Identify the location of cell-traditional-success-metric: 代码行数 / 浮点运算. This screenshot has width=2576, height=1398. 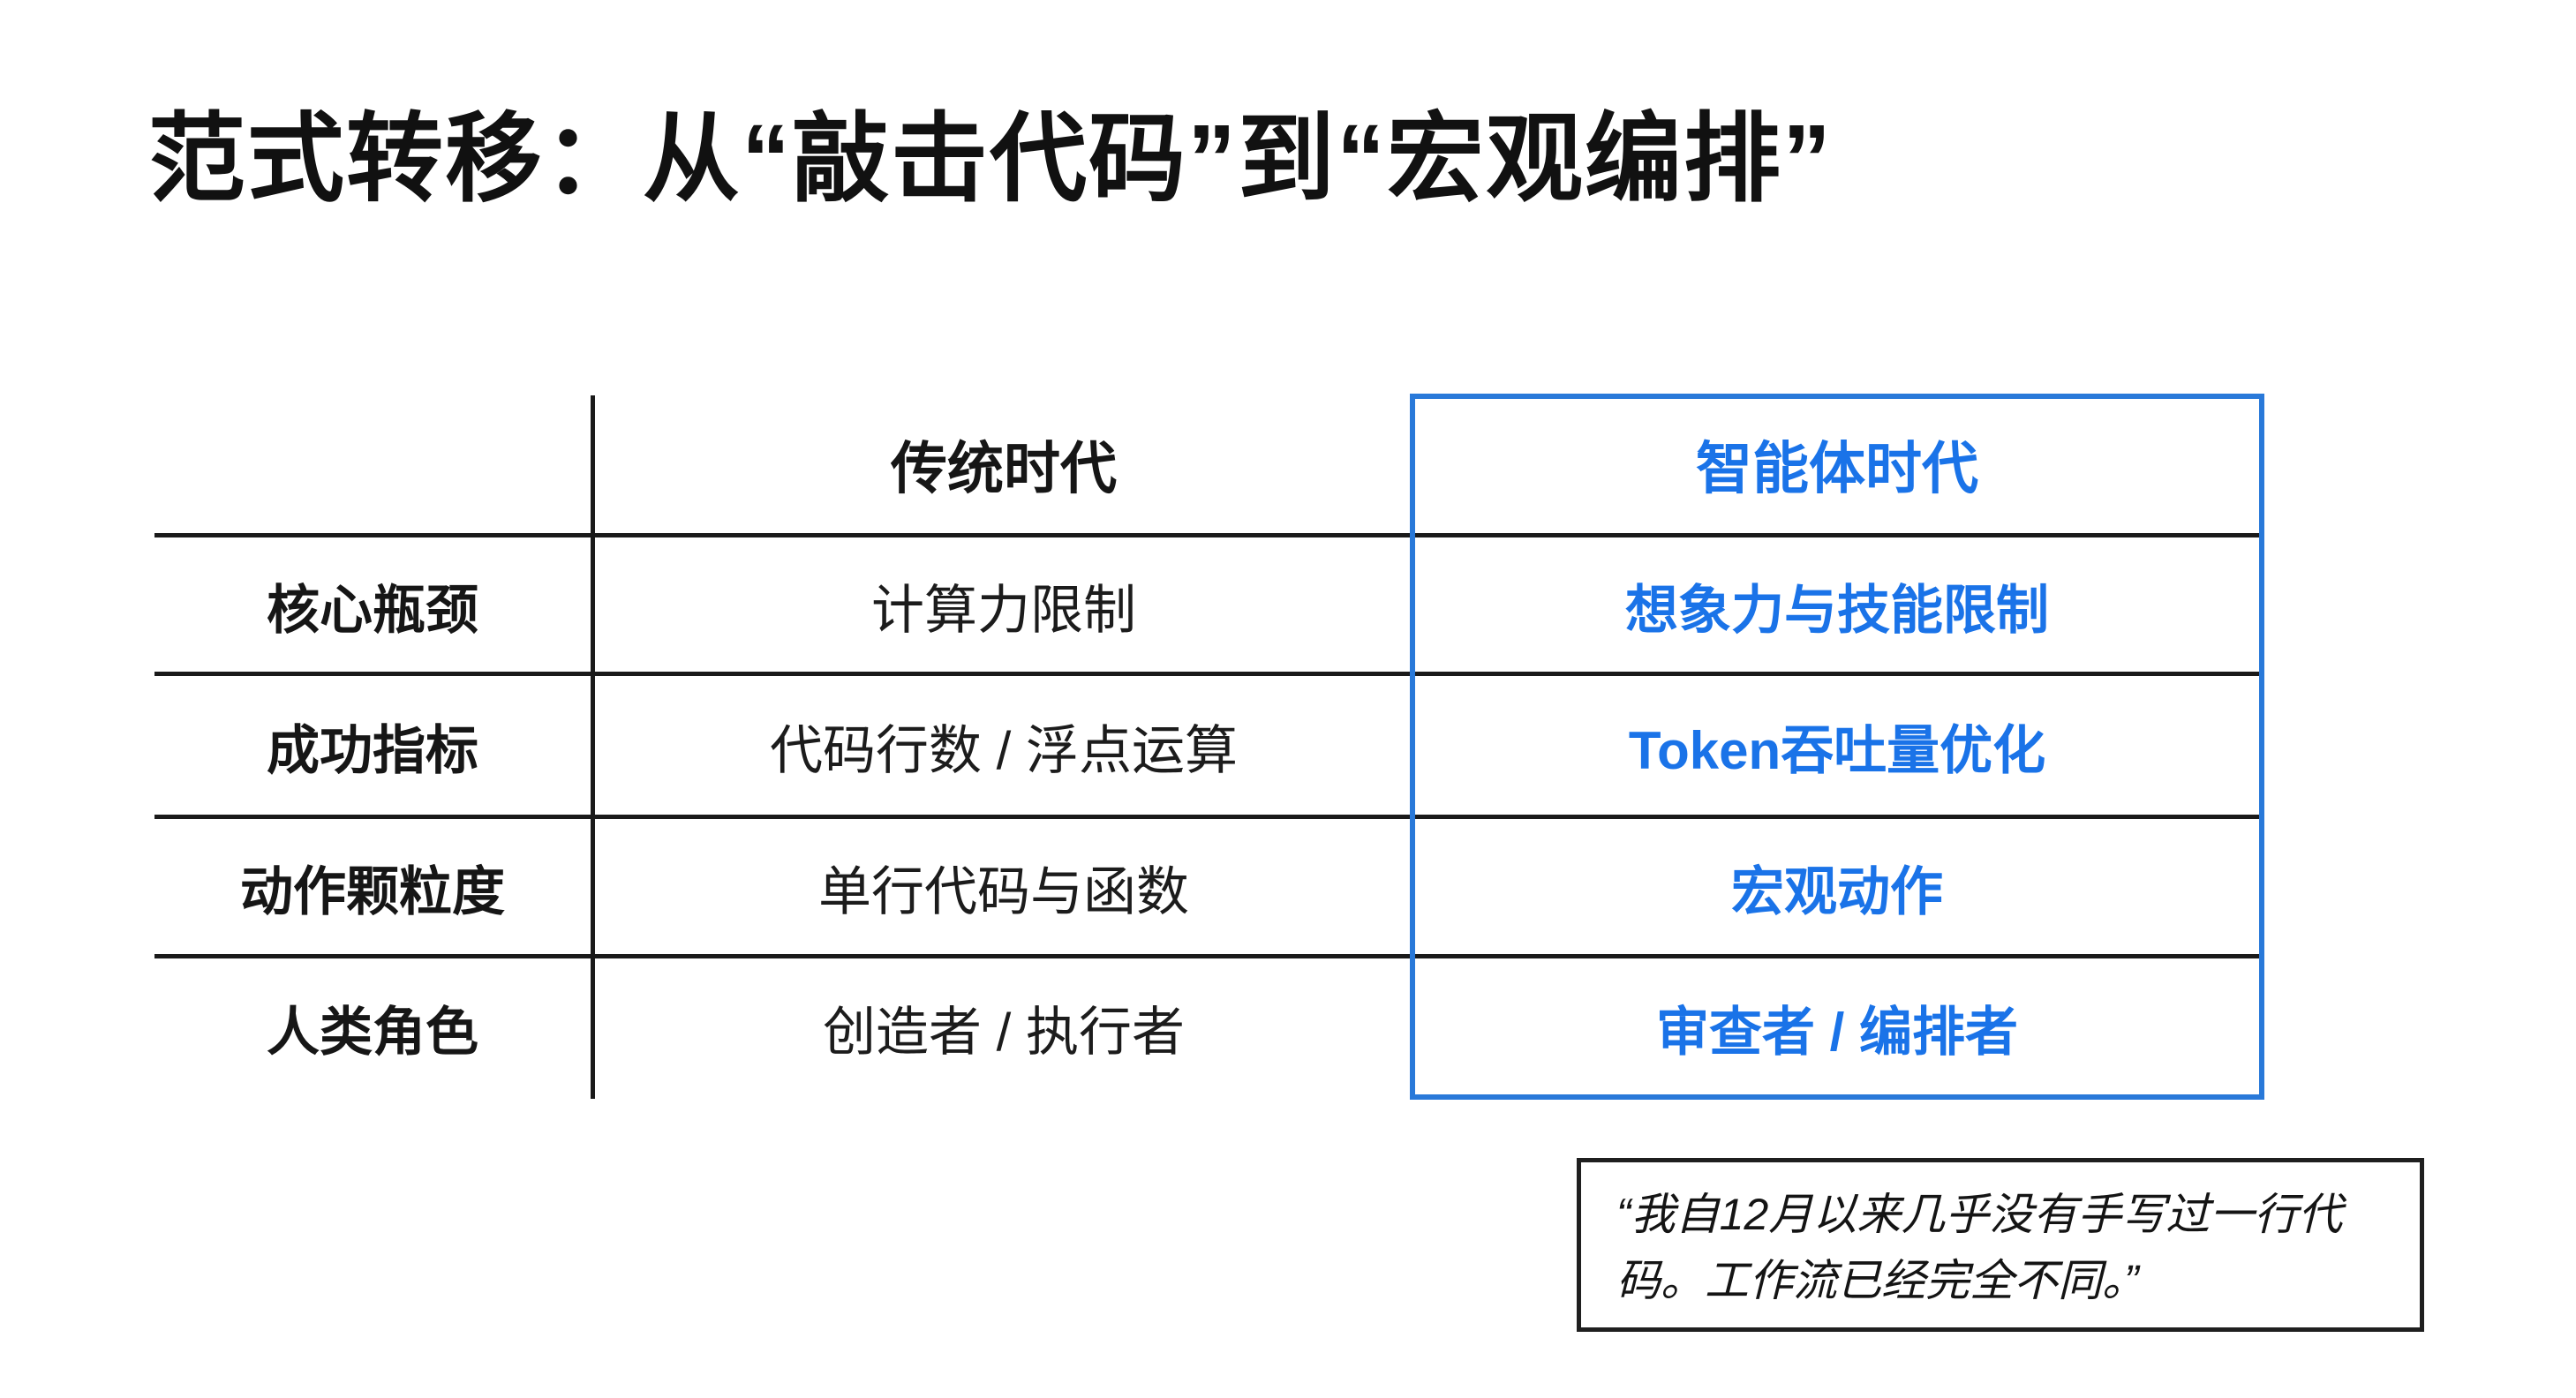
(1004, 750).